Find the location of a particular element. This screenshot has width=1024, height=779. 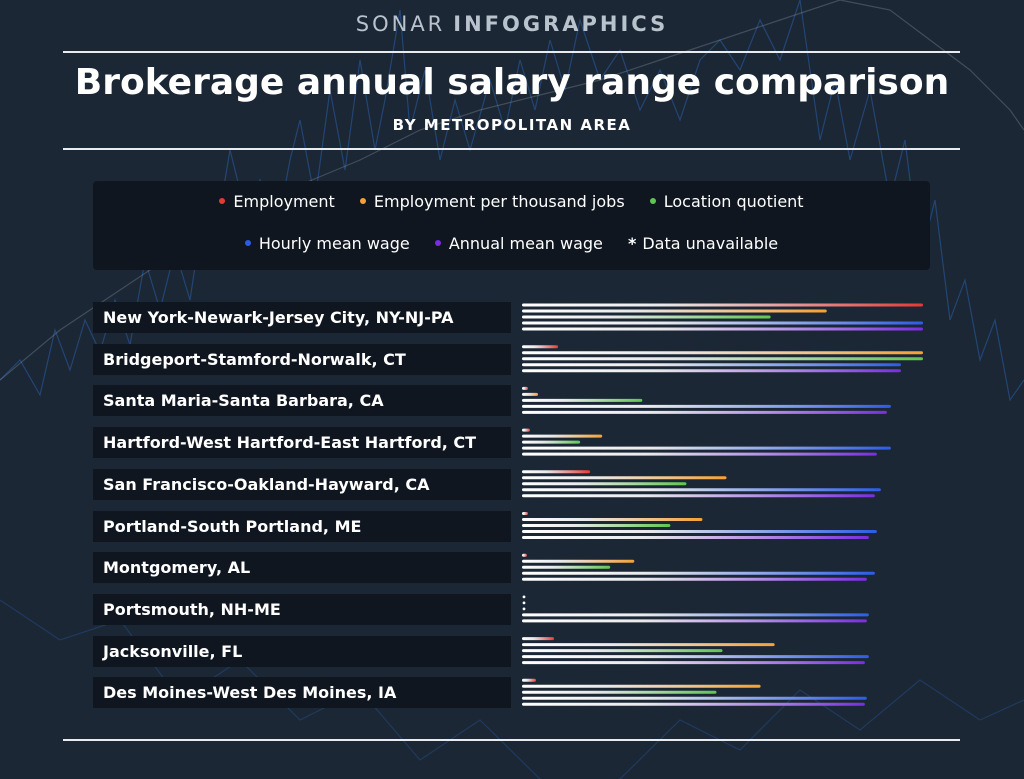

bottom-divider is located at coordinates (511, 740).